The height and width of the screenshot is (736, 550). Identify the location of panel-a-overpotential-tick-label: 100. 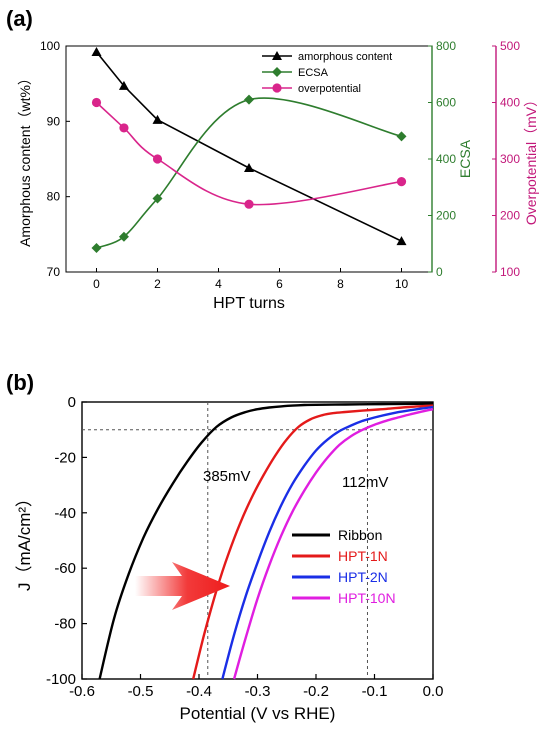
(510, 272).